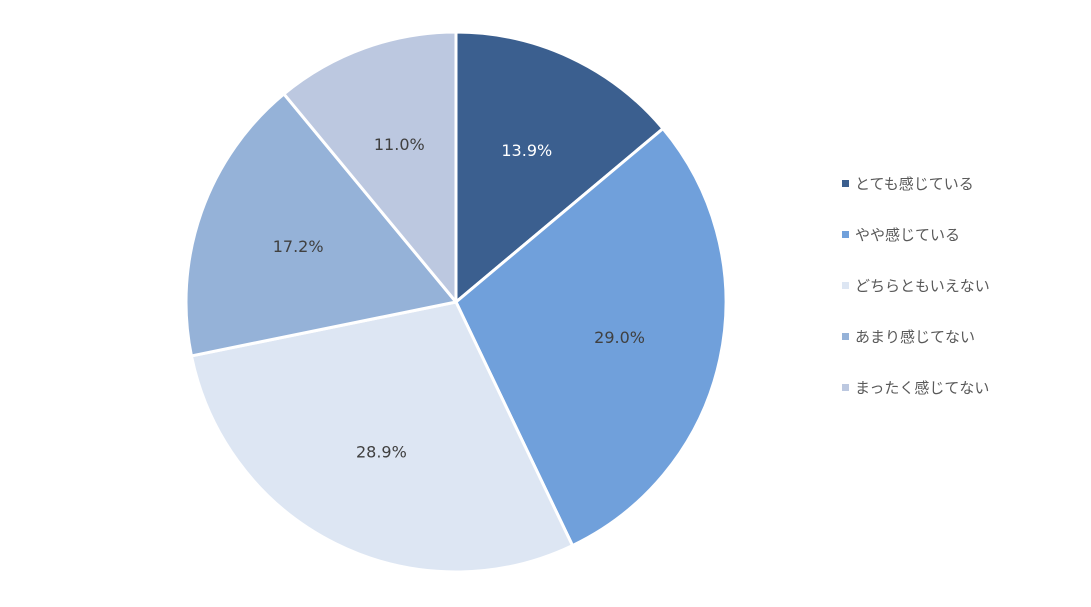 This screenshot has height=607, width=1091. Describe the element at coordinates (619, 337) in the screenshot. I see `data-label-2: 29.0%` at that location.